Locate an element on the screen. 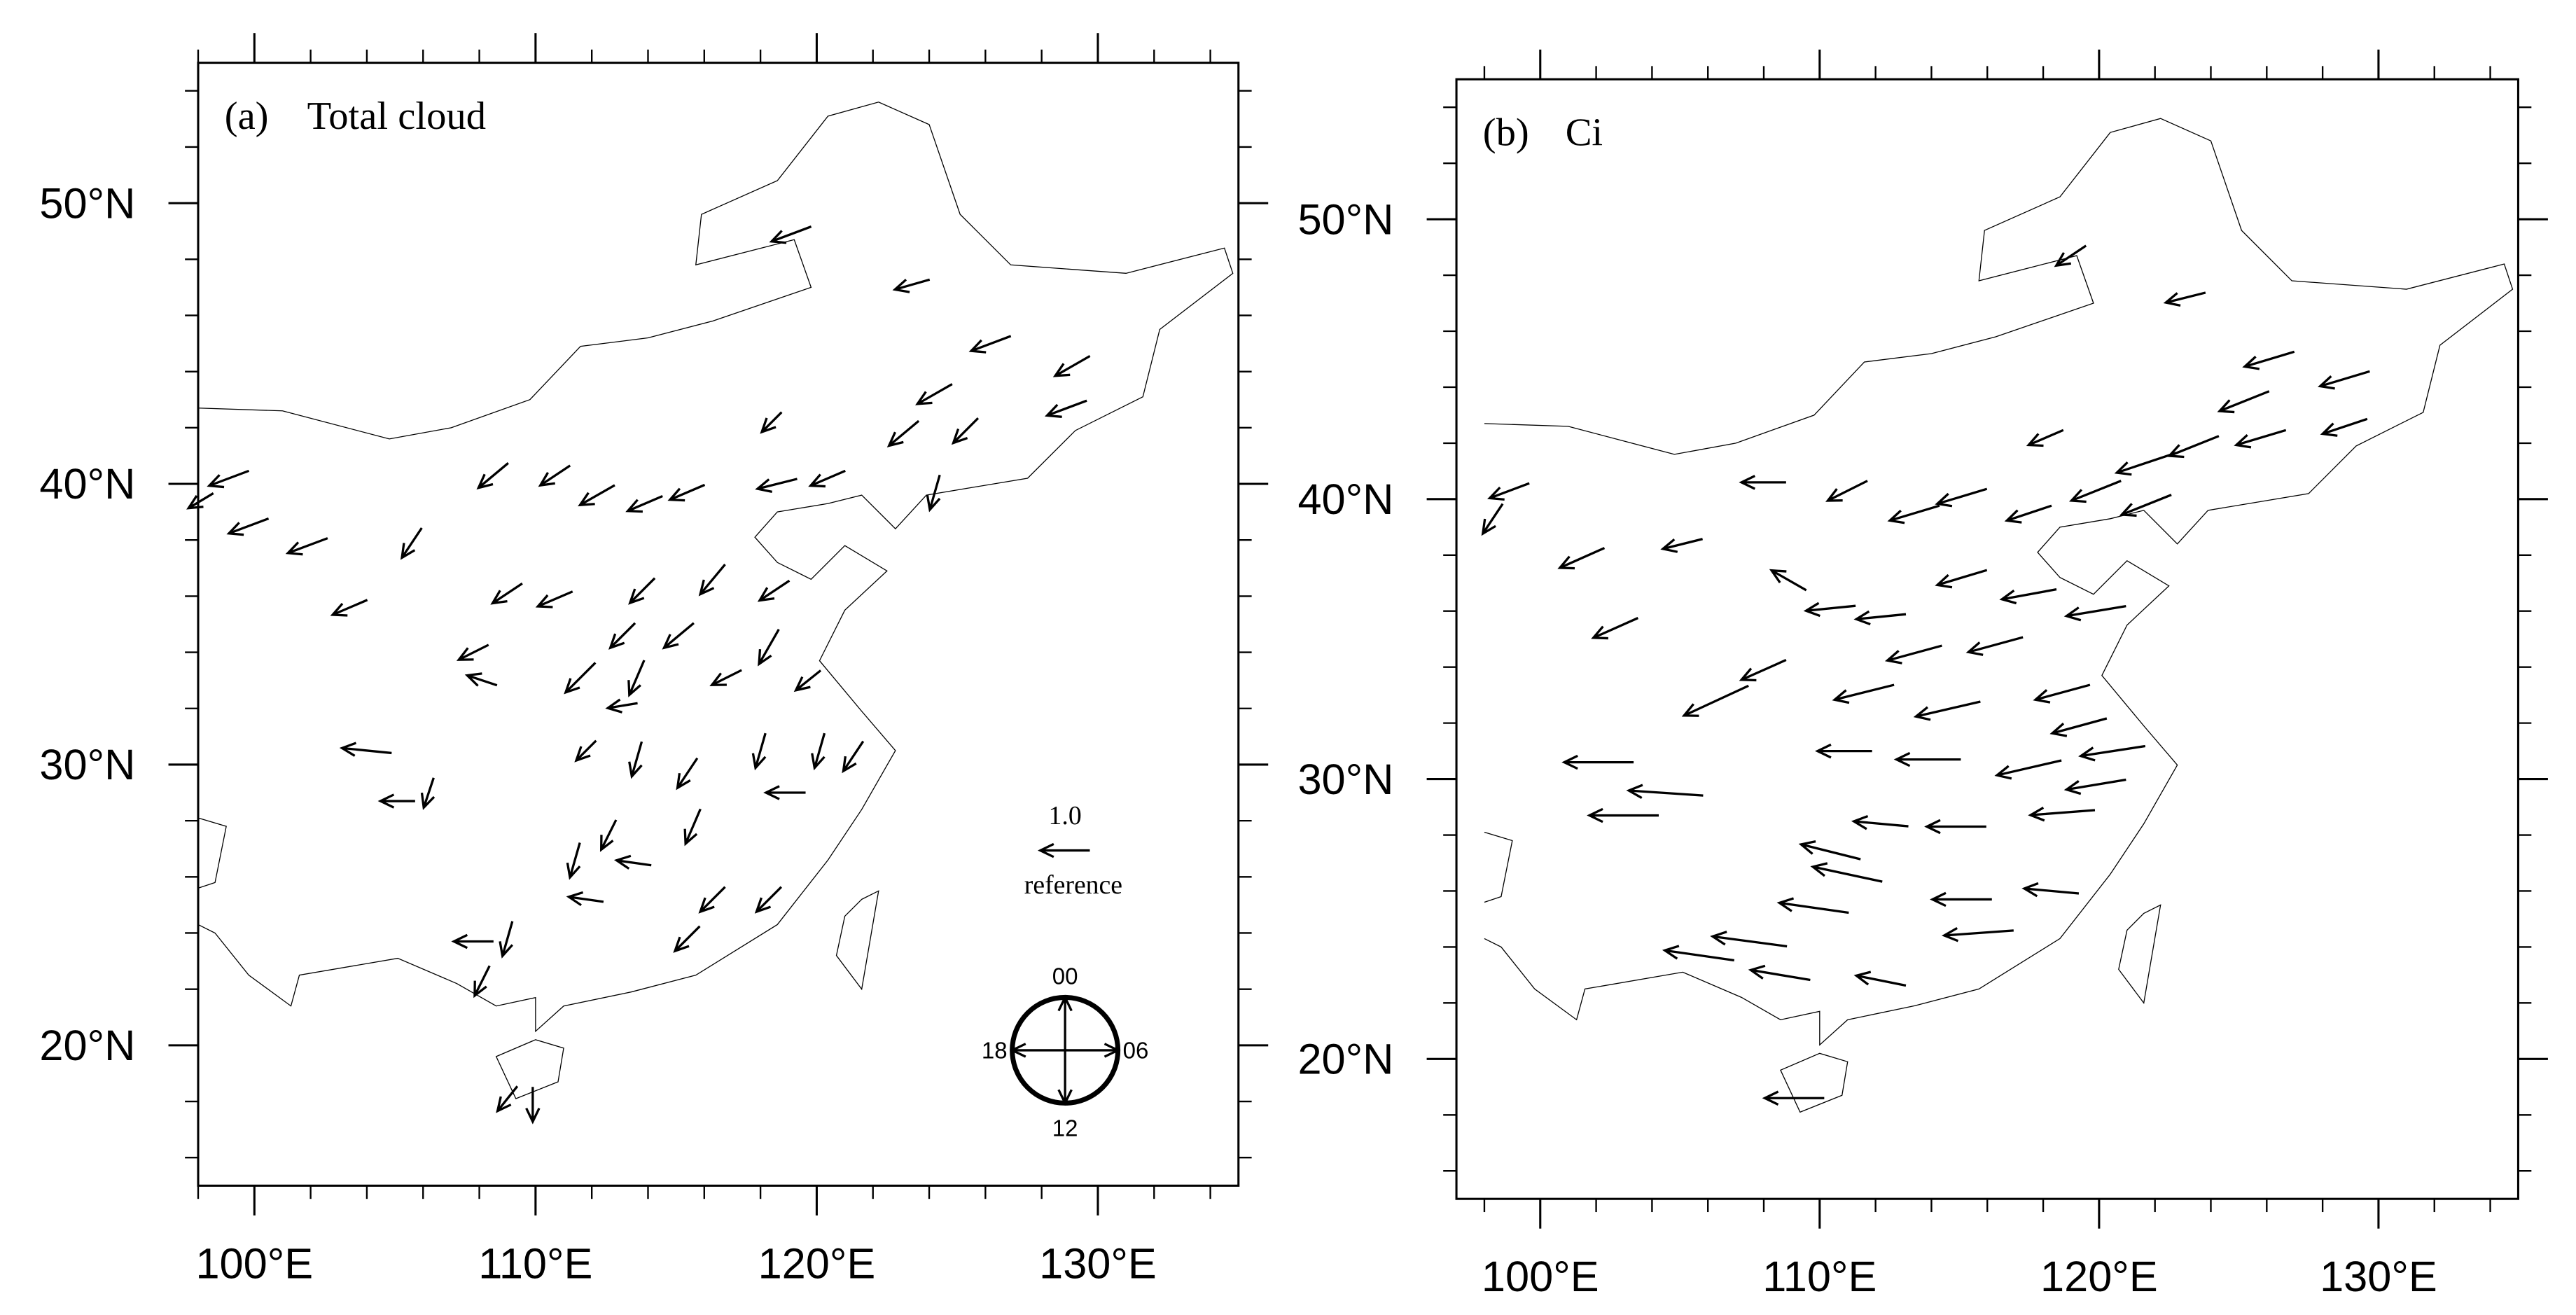 Image resolution: width=2576 pixels, height=1315 pixels. clock-label: 06 is located at coordinates (1136, 1051).